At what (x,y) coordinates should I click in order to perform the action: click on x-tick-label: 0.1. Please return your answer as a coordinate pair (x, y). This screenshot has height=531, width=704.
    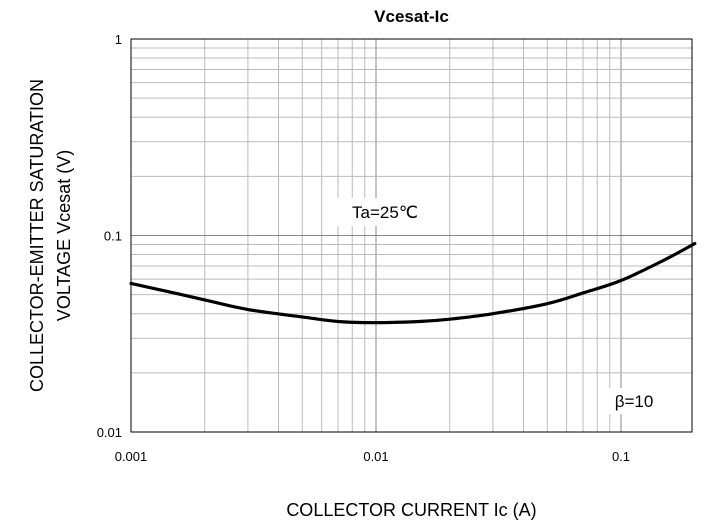
    Looking at the image, I should click on (621, 456).